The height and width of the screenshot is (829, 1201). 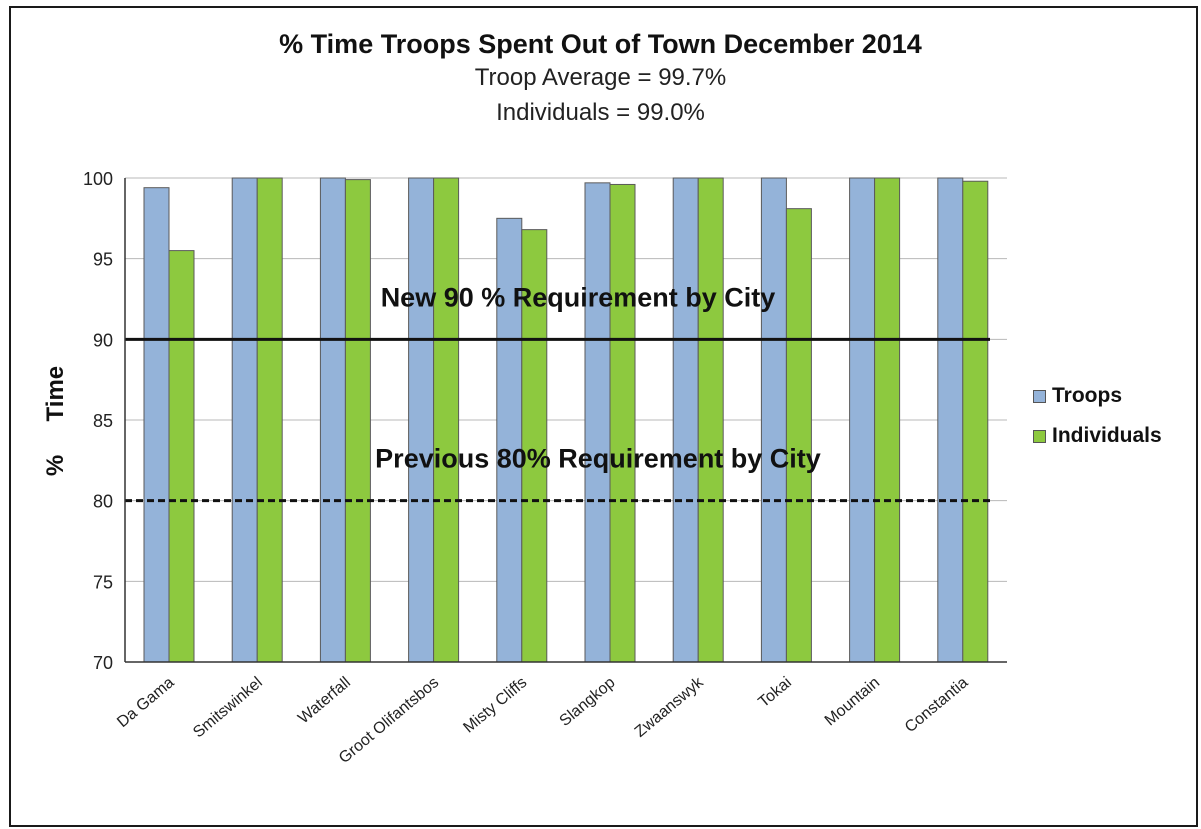 What do you see at coordinates (534, 446) in the screenshot?
I see `bar-individuals-misty-cliffs` at bounding box center [534, 446].